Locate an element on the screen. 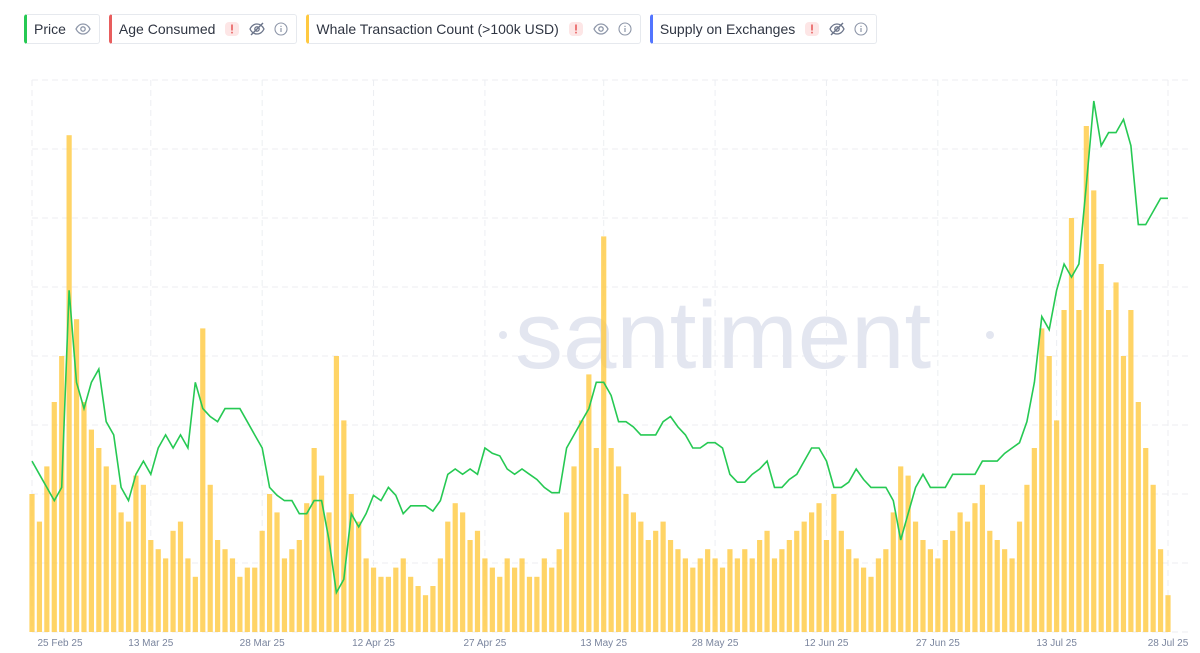 This screenshot has height=653, width=1200. watermark: santiment is located at coordinates (746, 335).